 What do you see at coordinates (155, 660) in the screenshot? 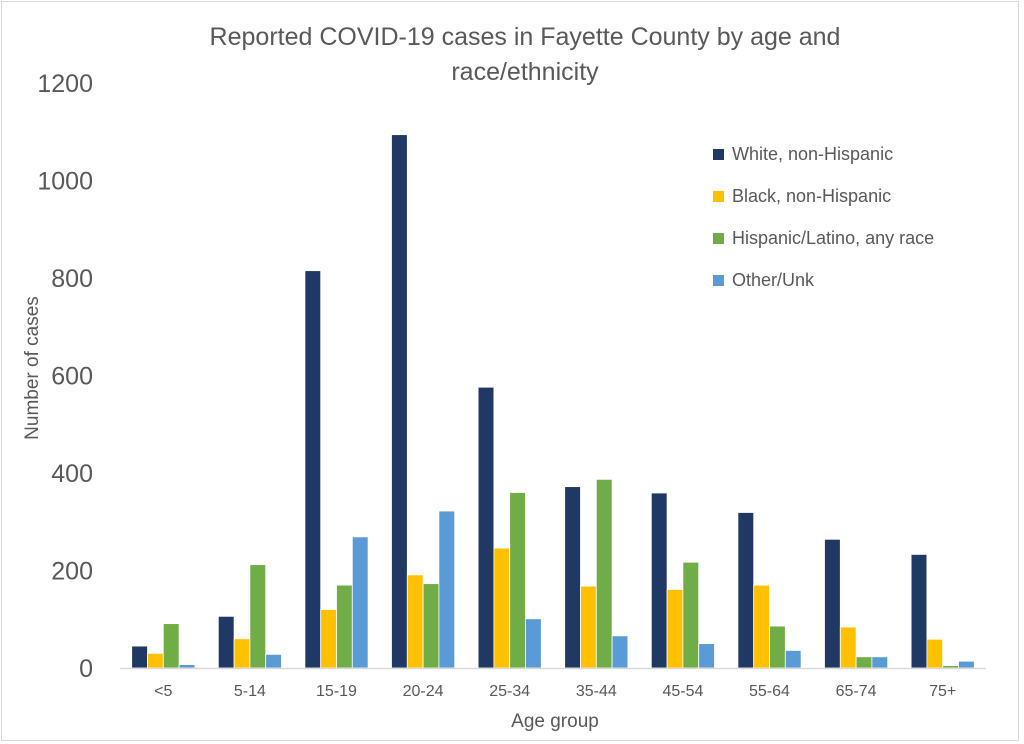
I see `bar-black-non-hispanic-<5` at bounding box center [155, 660].